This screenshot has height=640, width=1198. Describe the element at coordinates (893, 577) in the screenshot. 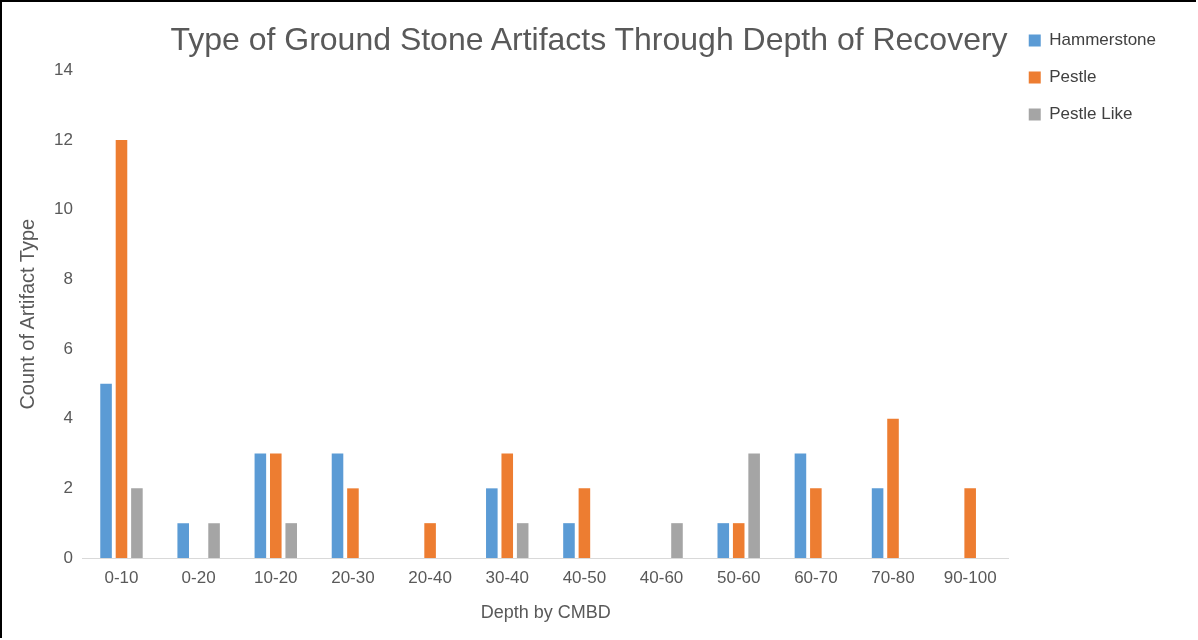

I see `x-tick-label: 70-80` at that location.